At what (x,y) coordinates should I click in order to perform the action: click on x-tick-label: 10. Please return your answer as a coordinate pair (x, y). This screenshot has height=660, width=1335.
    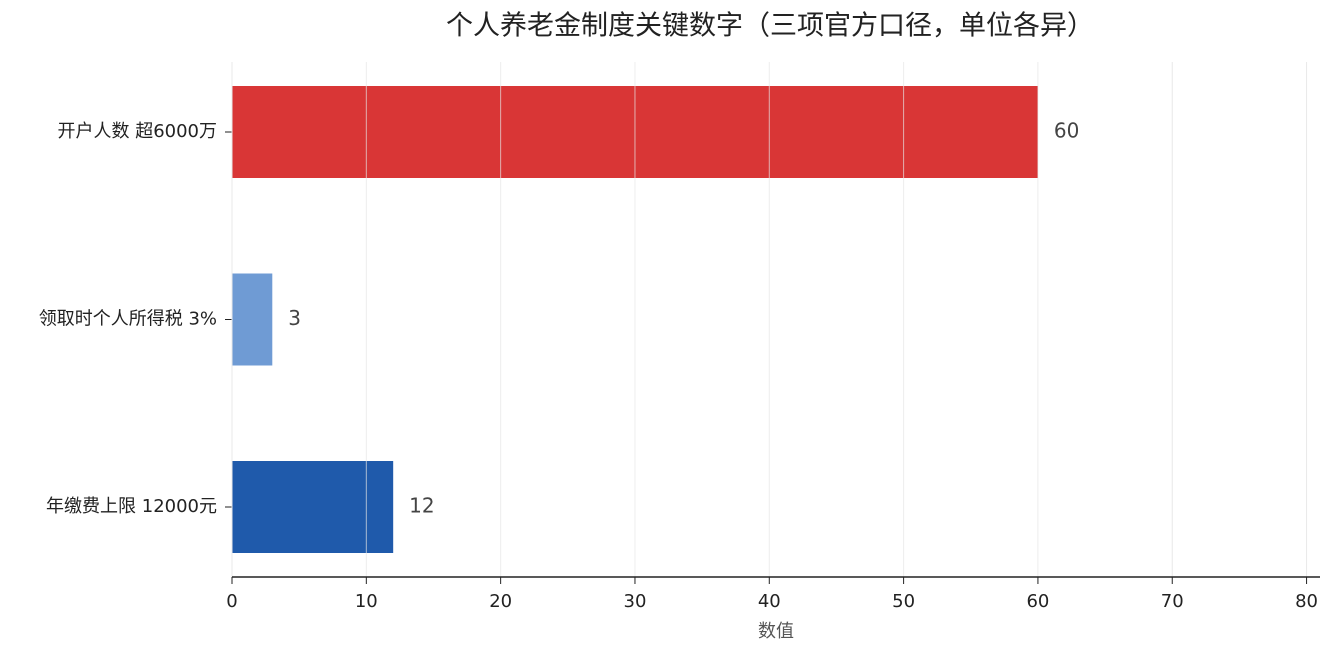
    Looking at the image, I should click on (366, 601).